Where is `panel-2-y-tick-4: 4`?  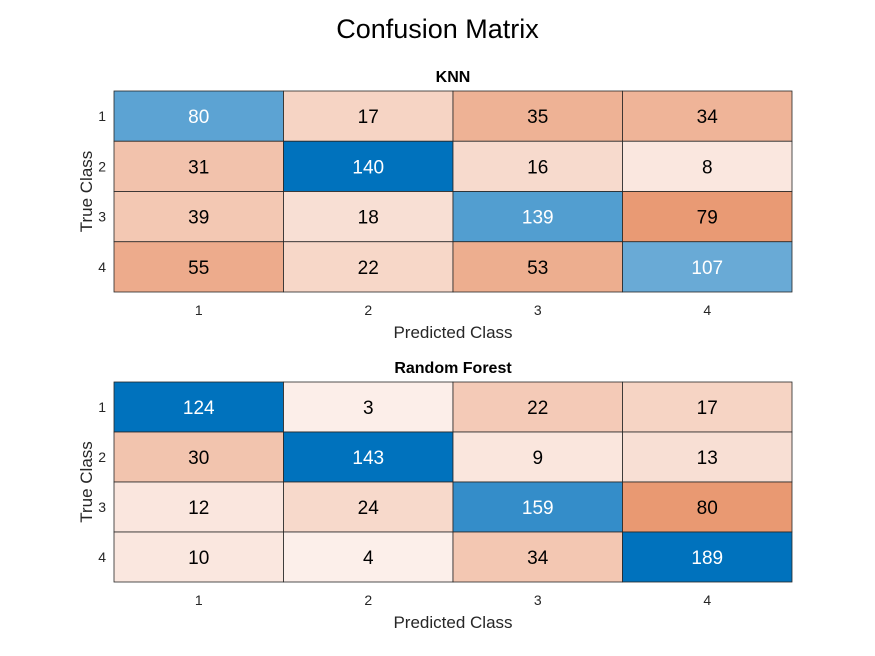
panel-2-y-tick-4: 4 is located at coordinates (102, 557).